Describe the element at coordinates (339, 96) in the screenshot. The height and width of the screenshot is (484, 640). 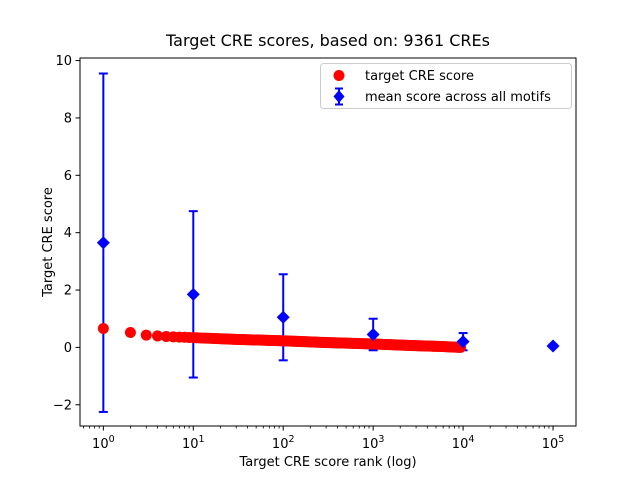
I see `legend-mean-score-diamond-icon` at that location.